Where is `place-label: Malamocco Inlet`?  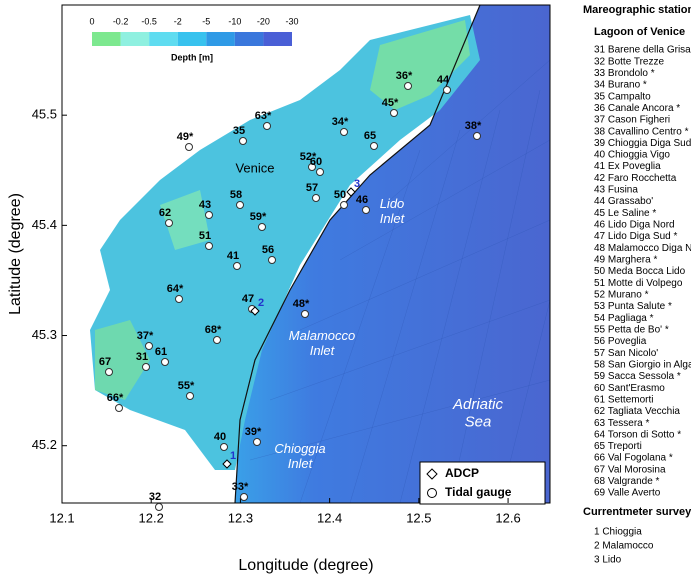 place-label: Malamocco Inlet is located at coordinates (322, 343).